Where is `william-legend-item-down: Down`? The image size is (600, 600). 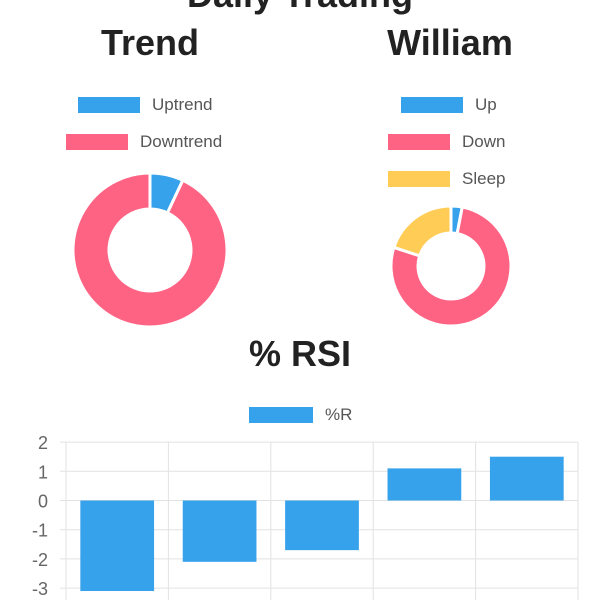
william-legend-item-down: Down is located at coordinates (446, 142).